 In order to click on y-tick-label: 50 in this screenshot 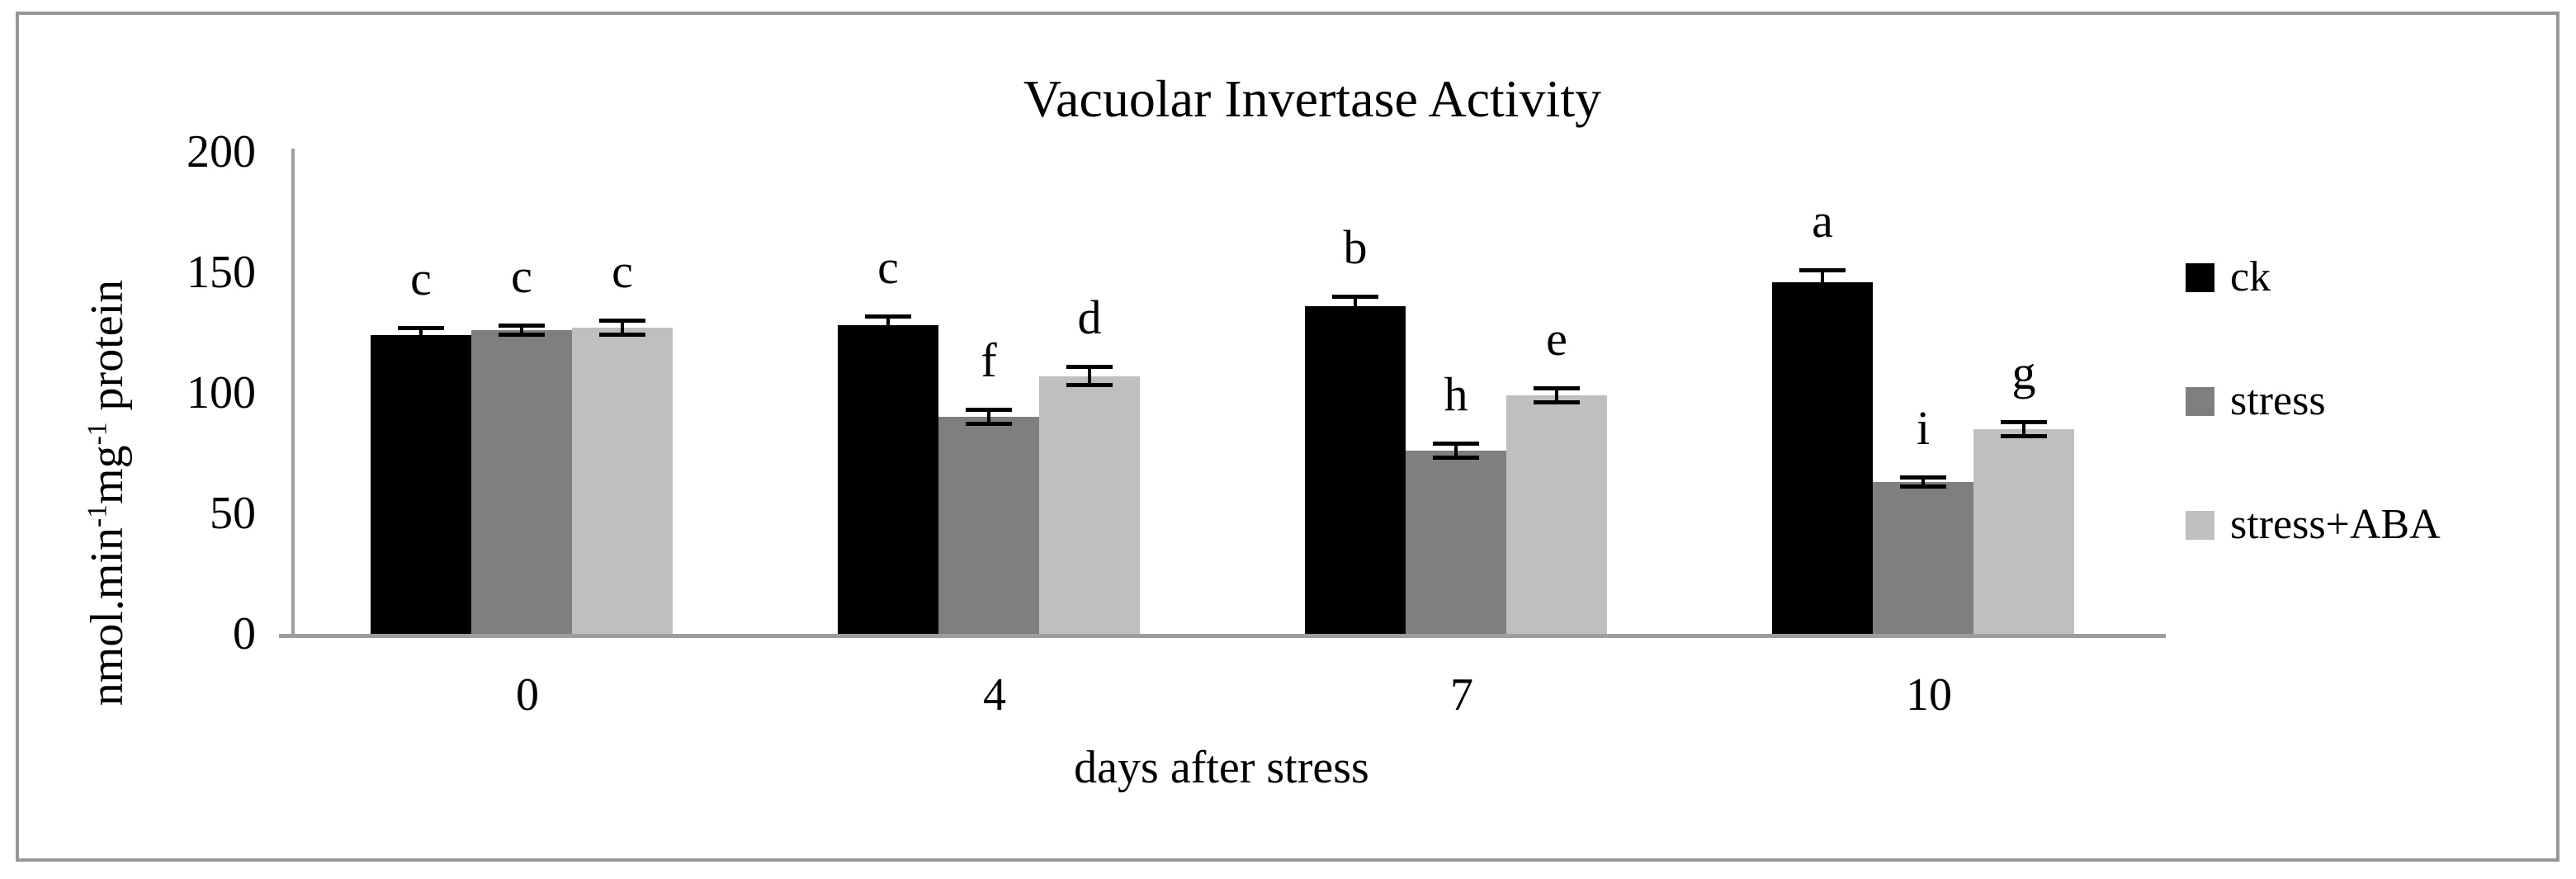, I will do `click(233, 513)`.